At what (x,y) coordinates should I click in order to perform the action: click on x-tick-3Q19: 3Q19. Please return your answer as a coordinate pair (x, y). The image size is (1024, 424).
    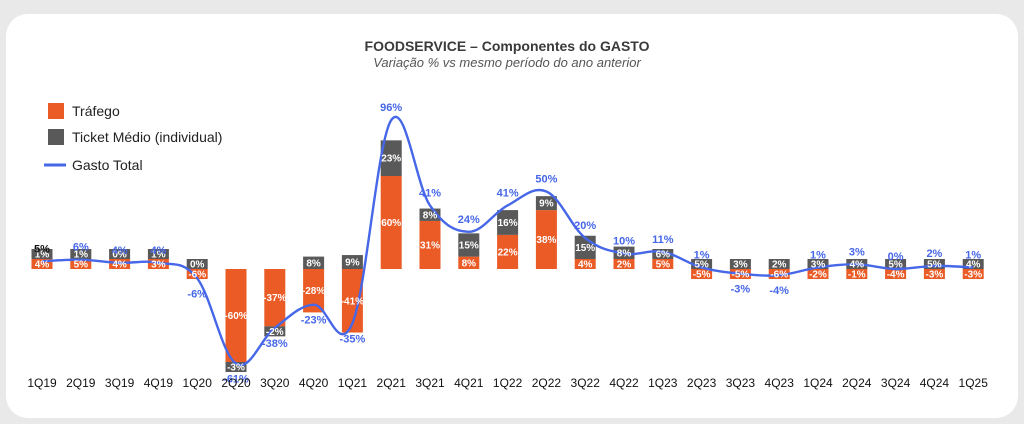
    Looking at the image, I should click on (120, 383).